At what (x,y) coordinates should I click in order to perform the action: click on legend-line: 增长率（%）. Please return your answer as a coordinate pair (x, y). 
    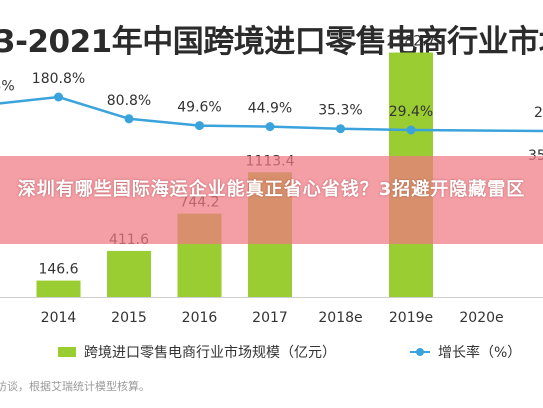
    Looking at the image, I should click on (465, 352).